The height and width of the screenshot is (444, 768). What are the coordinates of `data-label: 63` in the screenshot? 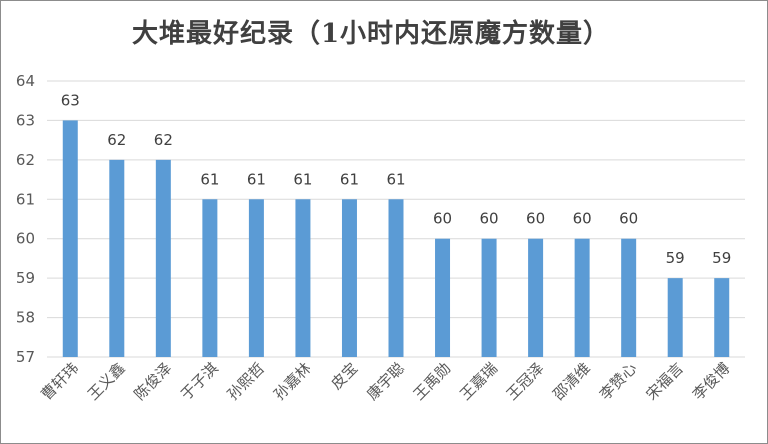 It's located at (70, 100).